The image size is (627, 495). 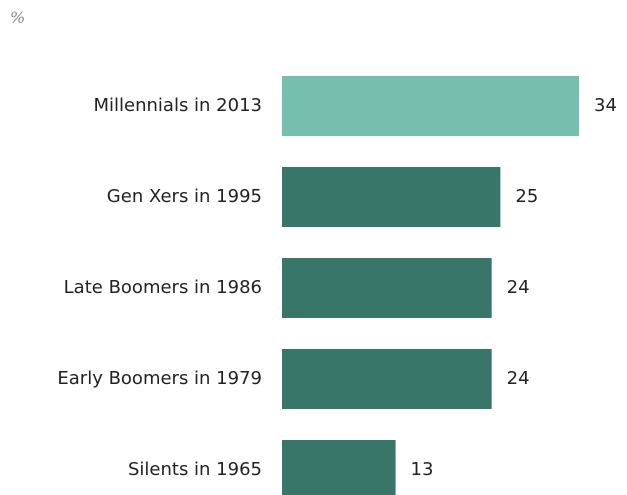 I want to click on category-label: Gen Xers in 1995, so click(x=184, y=196).